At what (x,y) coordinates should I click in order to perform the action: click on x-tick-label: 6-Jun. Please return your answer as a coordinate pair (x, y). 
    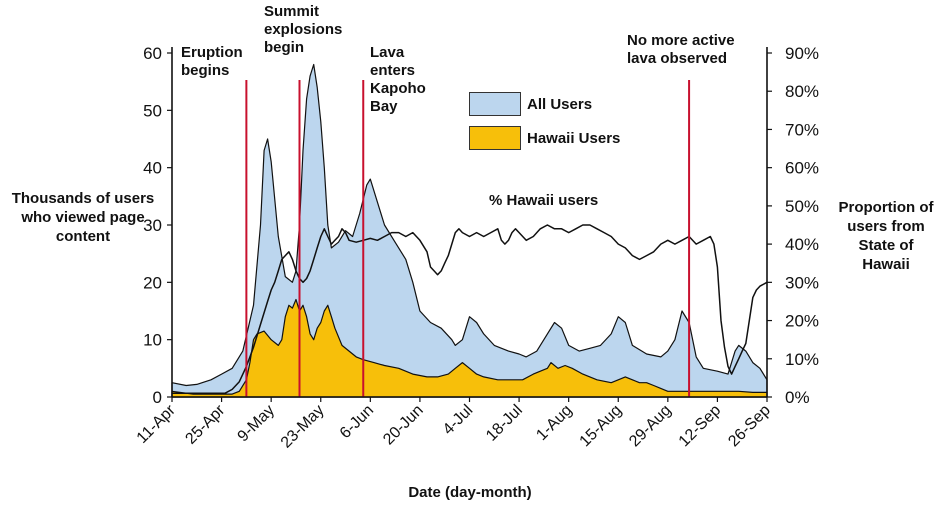
    Looking at the image, I should click on (357, 422).